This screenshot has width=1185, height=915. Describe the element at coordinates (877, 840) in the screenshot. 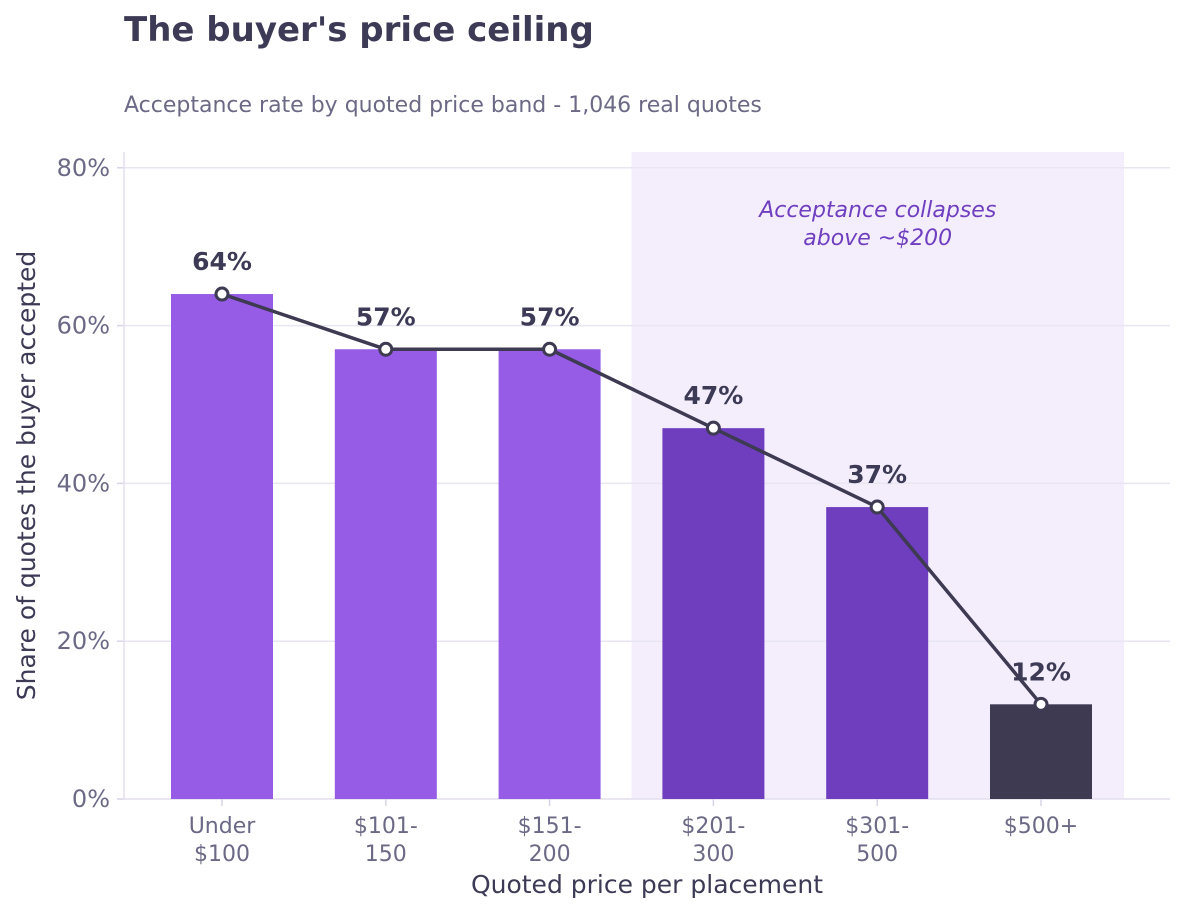

I see `x-tick-label: $301-500` at that location.